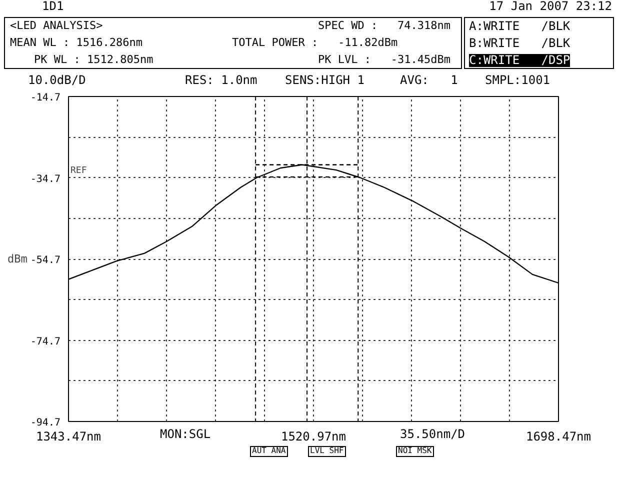  What do you see at coordinates (519, 26) in the screenshot?
I see `text: A:WRITE /BLK` at bounding box center [519, 26].